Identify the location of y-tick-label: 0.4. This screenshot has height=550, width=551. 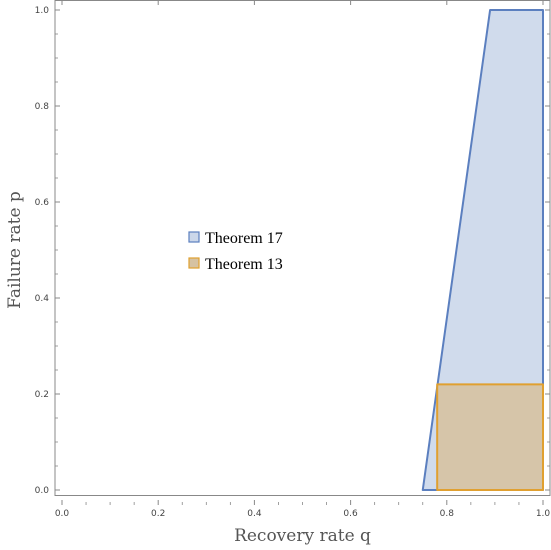
(42, 299).